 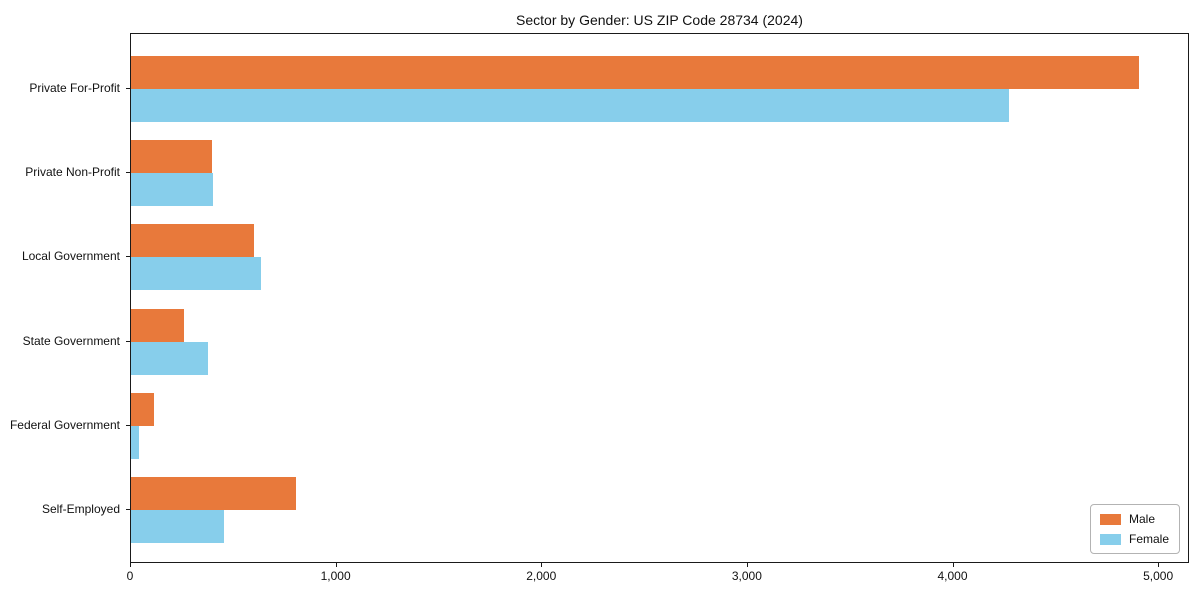 I want to click on bar-male-private-for-profit, so click(x=635, y=72).